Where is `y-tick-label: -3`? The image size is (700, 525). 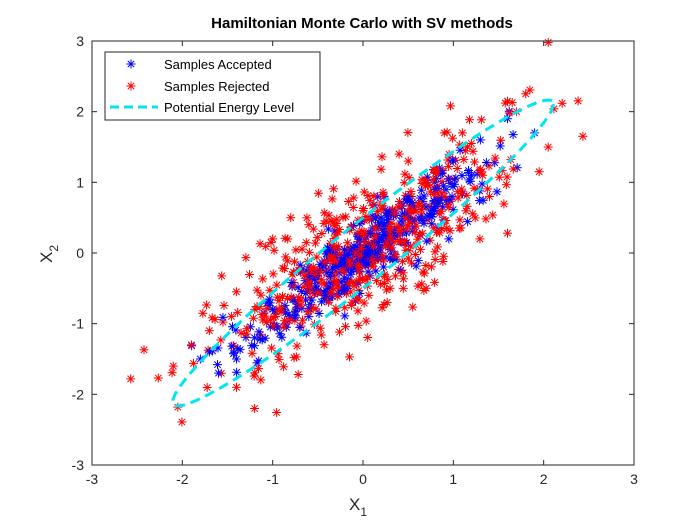
y-tick-label: -3 is located at coordinates (78, 465).